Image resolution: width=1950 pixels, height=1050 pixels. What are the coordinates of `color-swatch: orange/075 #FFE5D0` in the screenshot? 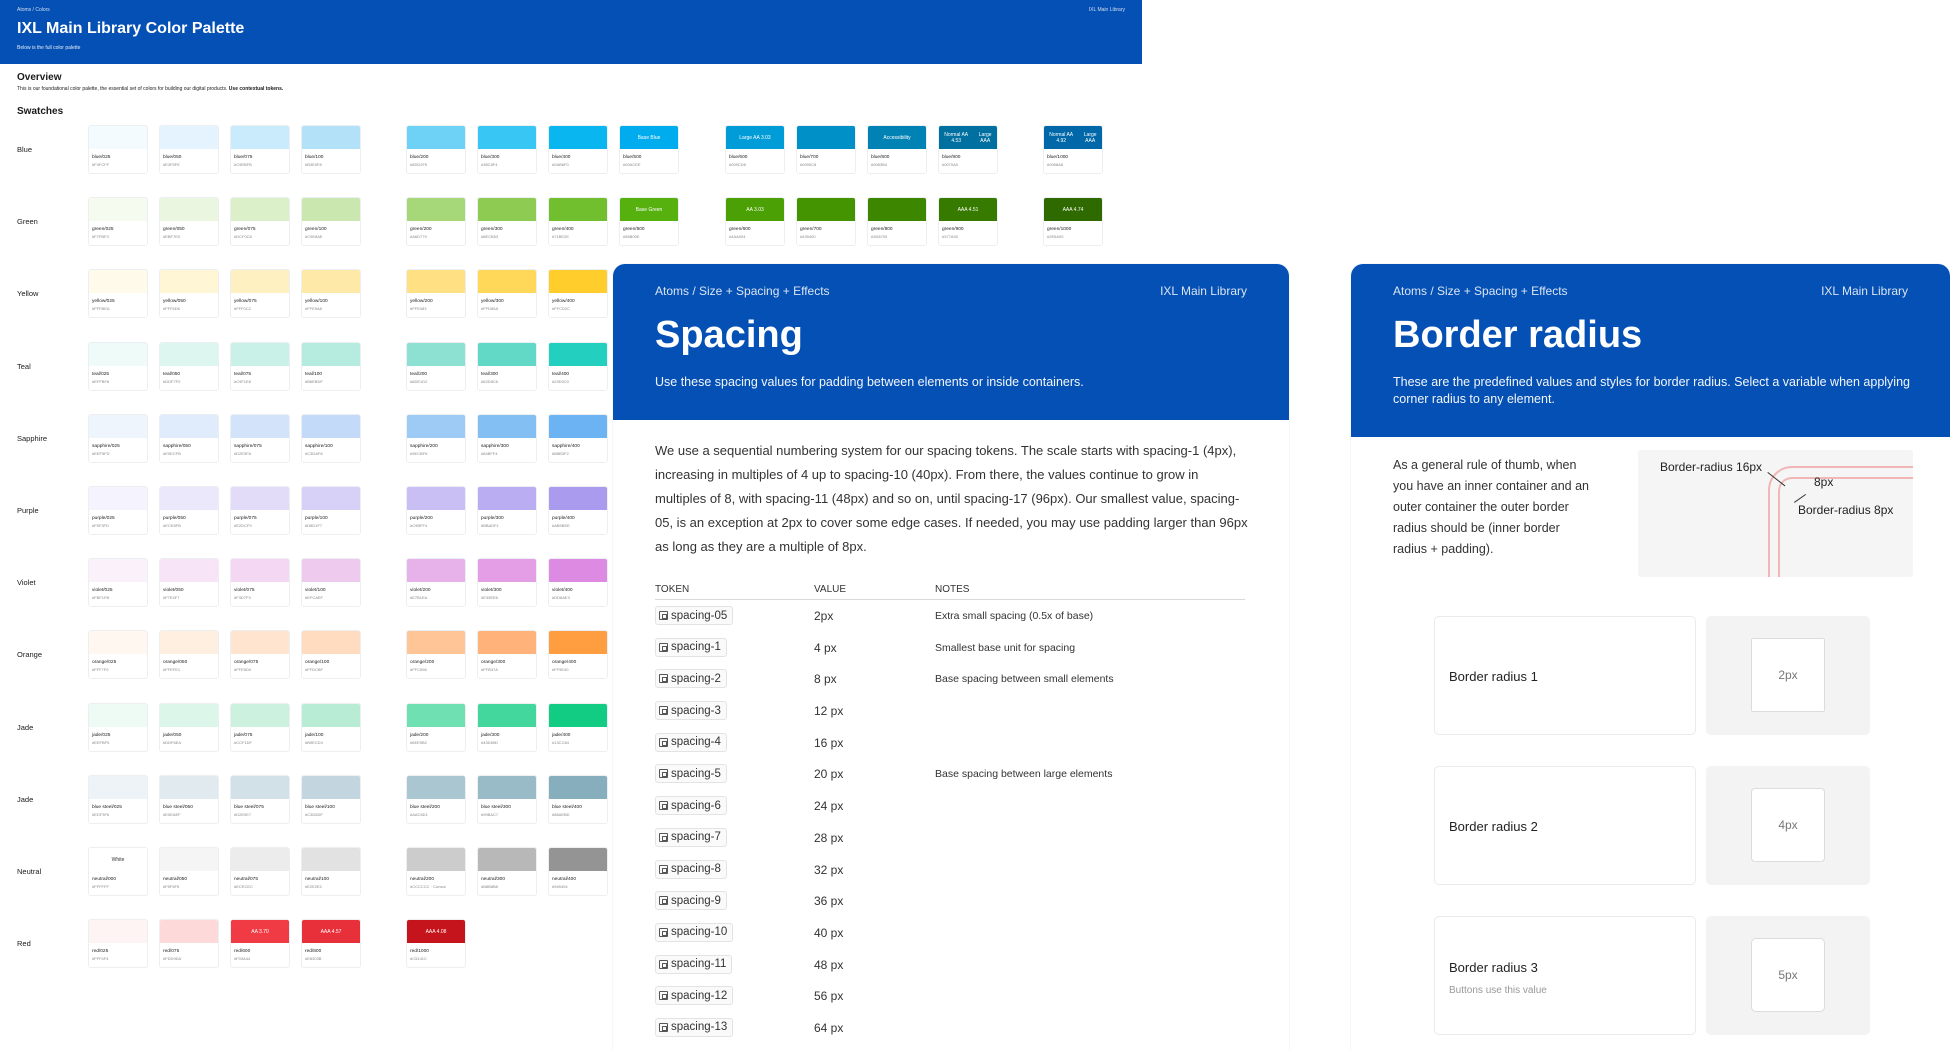 It's located at (260, 655).